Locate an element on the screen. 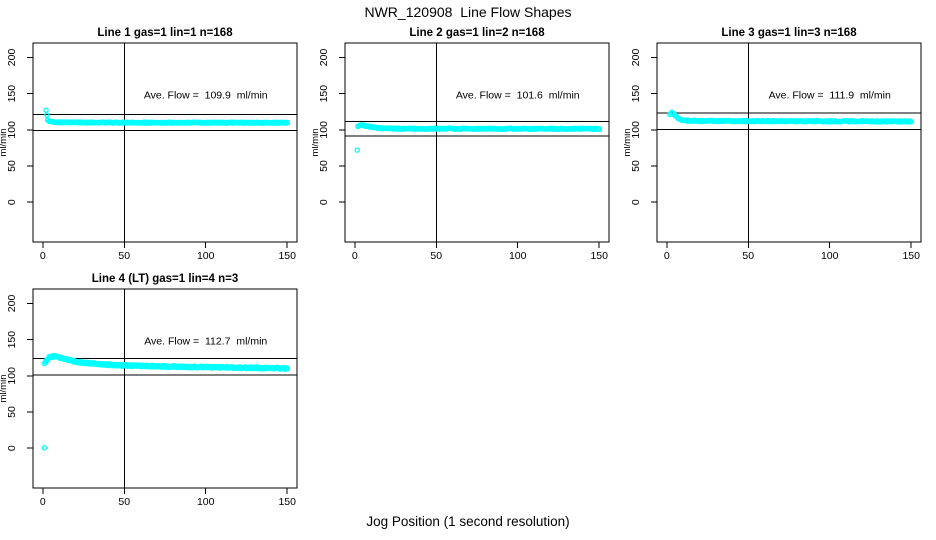  ave-flow-annotation: Ave. Flow = 112.7 ml/min is located at coordinates (205, 342).